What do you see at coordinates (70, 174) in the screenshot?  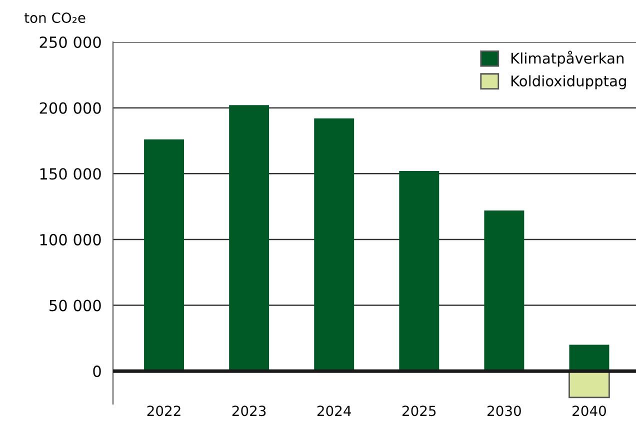 I see `y-tick-label: 150 000` at bounding box center [70, 174].